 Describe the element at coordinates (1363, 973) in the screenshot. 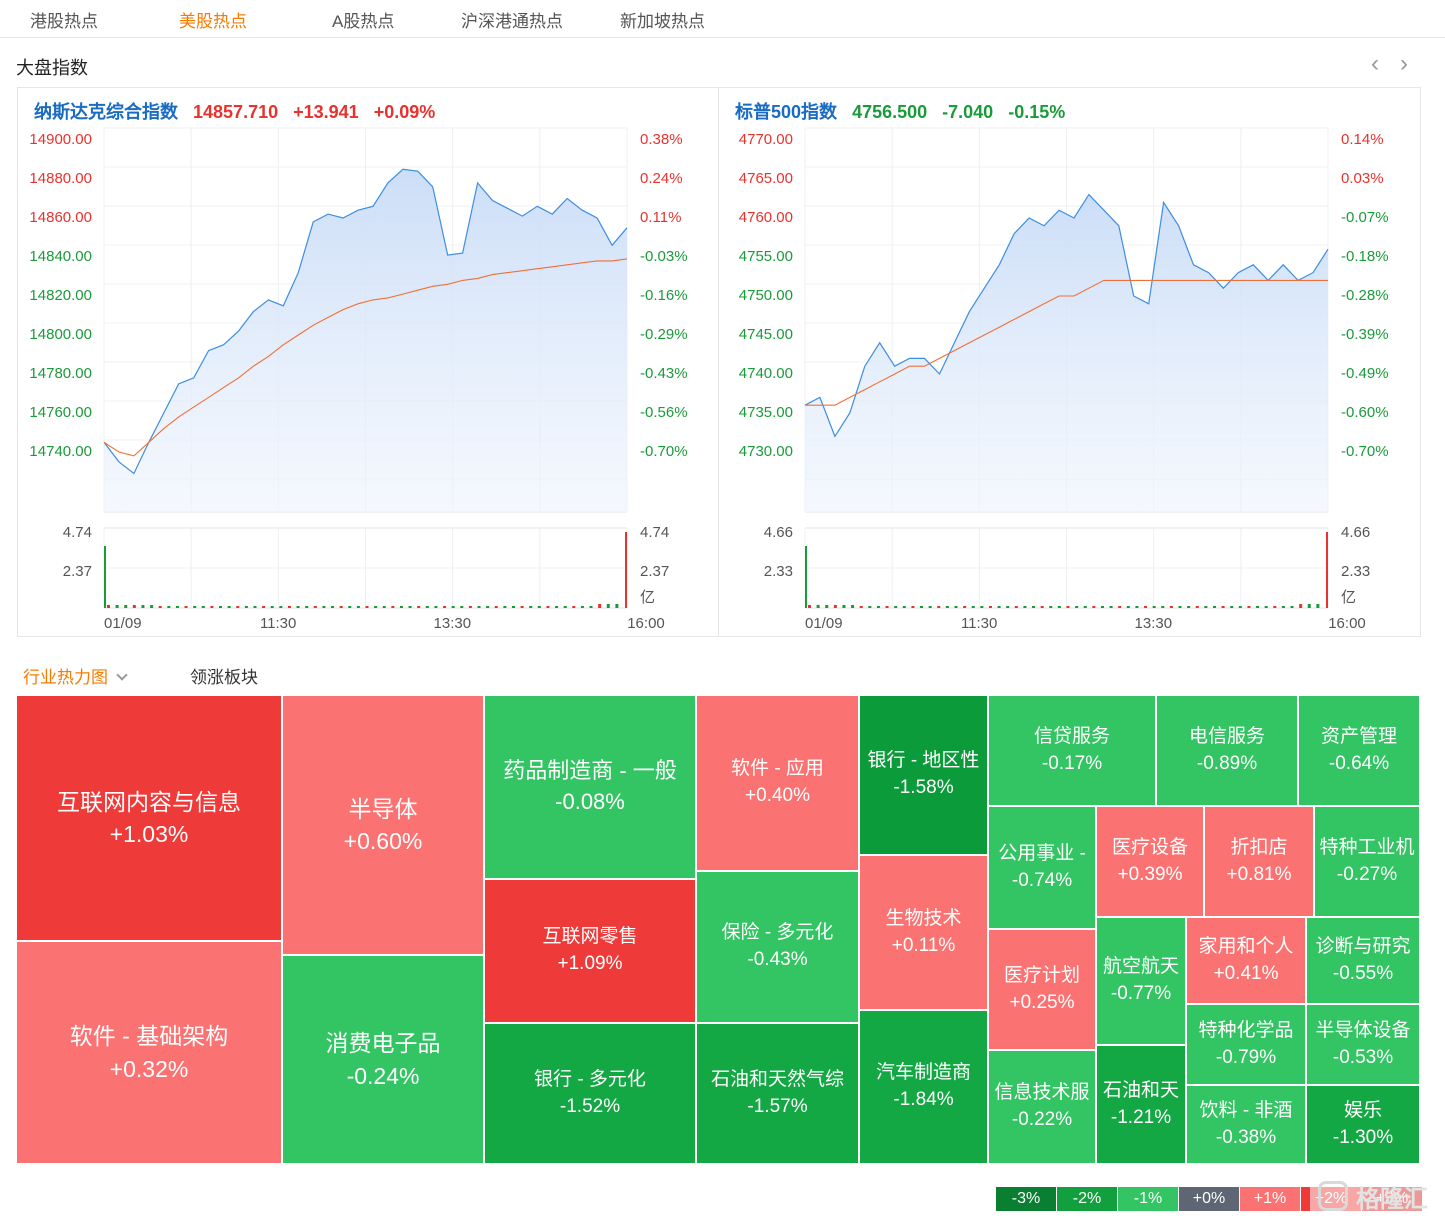

I see `sector-change-pct: -0.55%` at that location.